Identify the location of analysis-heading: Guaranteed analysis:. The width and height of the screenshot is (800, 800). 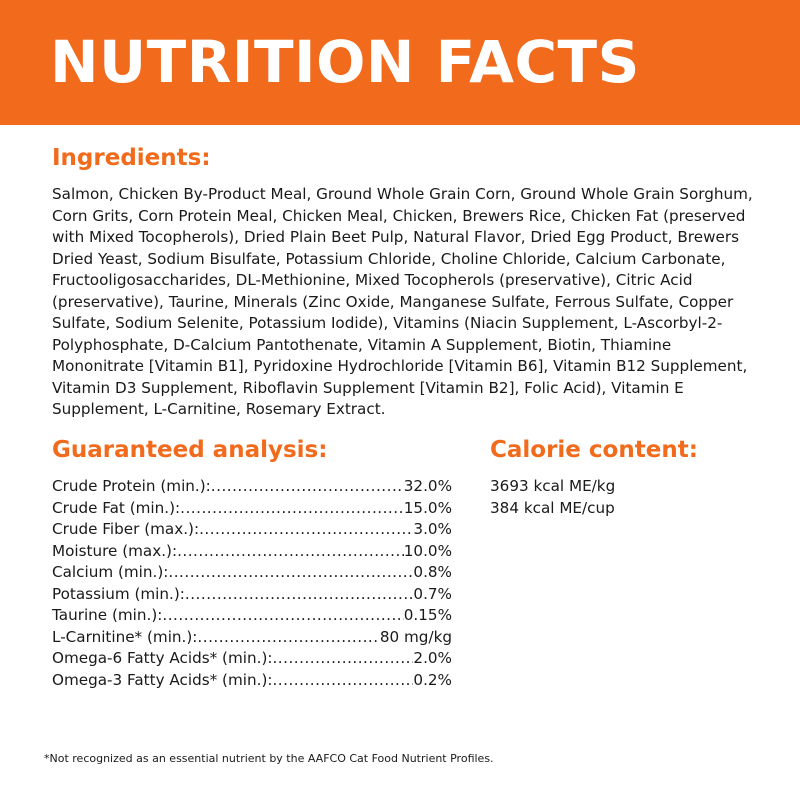
(190, 450).